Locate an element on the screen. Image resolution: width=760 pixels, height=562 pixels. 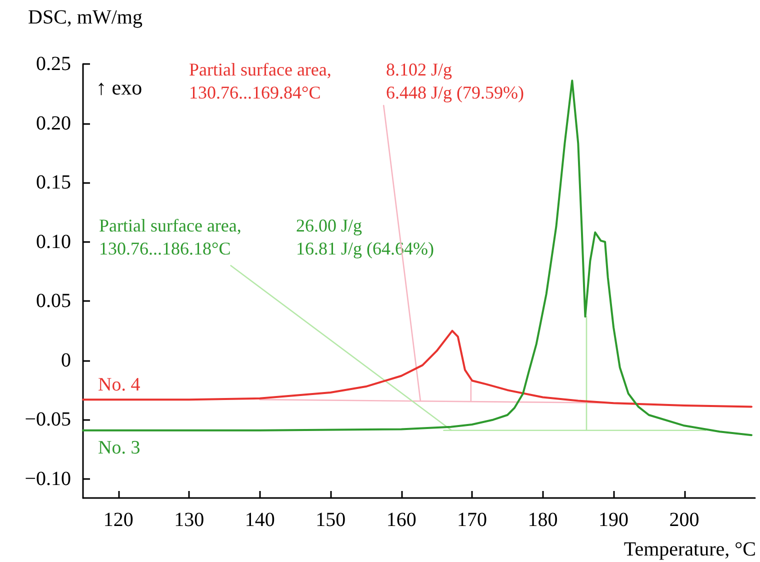
series-label: No. 4 is located at coordinates (119, 385).